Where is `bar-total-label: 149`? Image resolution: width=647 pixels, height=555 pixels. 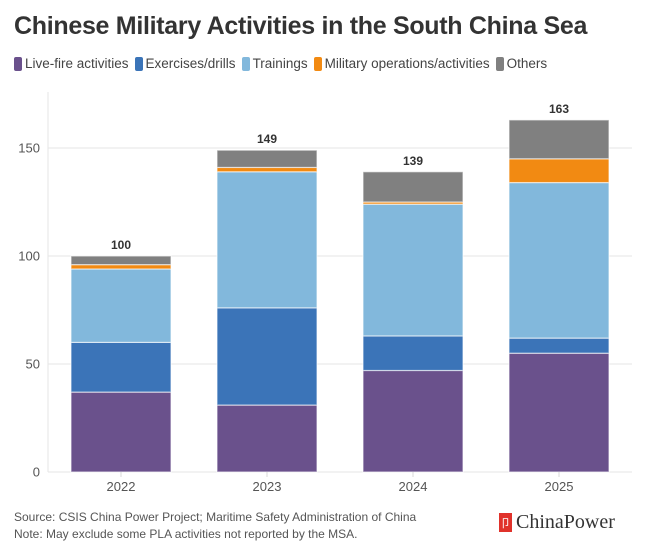
bar-total-label: 149 is located at coordinates (267, 139).